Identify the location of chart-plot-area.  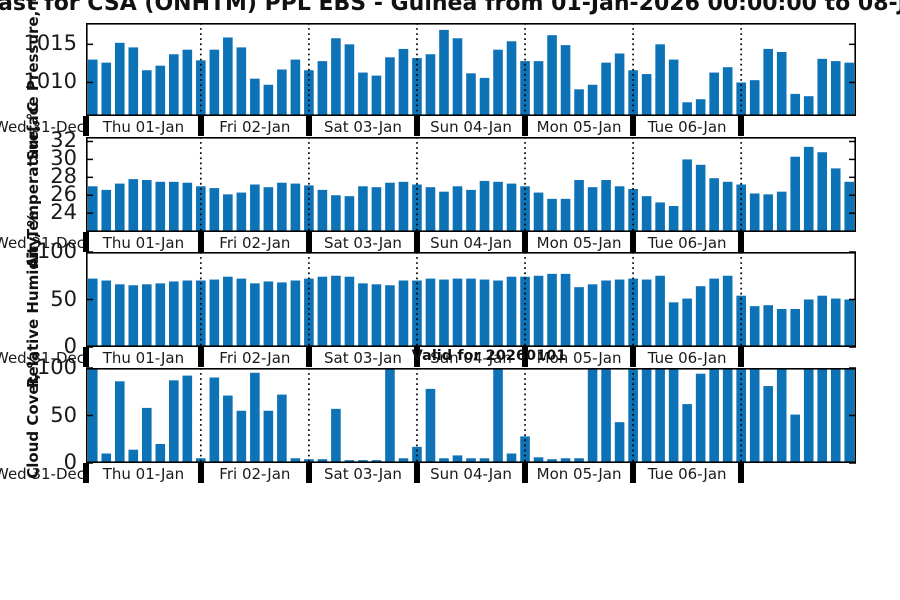
(471, 415).